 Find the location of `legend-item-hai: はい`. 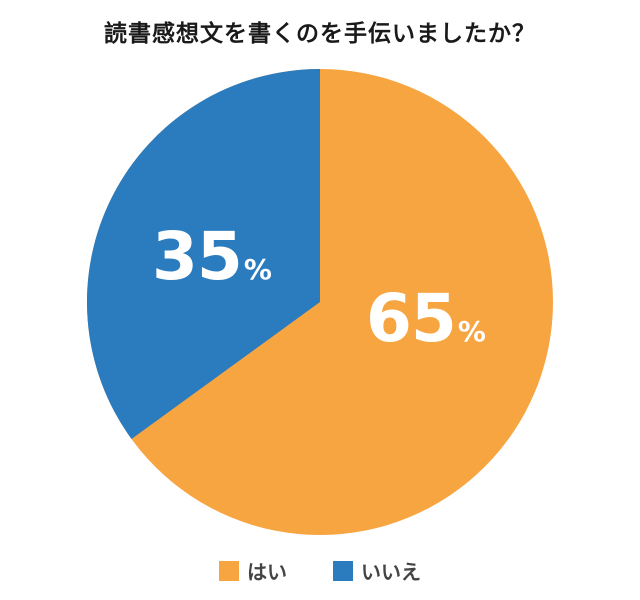

legend-item-hai: はい is located at coordinates (253, 570).